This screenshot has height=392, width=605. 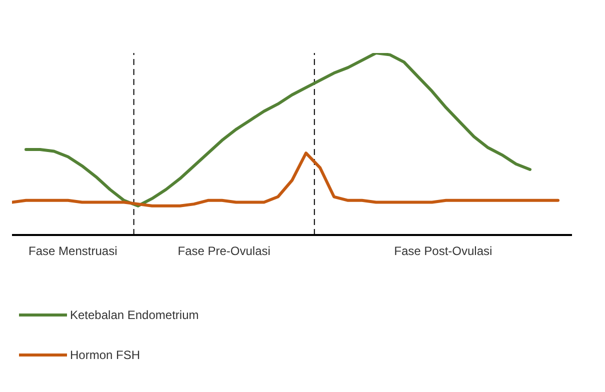 I want to click on legend-label: Hormon FSH, so click(x=105, y=355).